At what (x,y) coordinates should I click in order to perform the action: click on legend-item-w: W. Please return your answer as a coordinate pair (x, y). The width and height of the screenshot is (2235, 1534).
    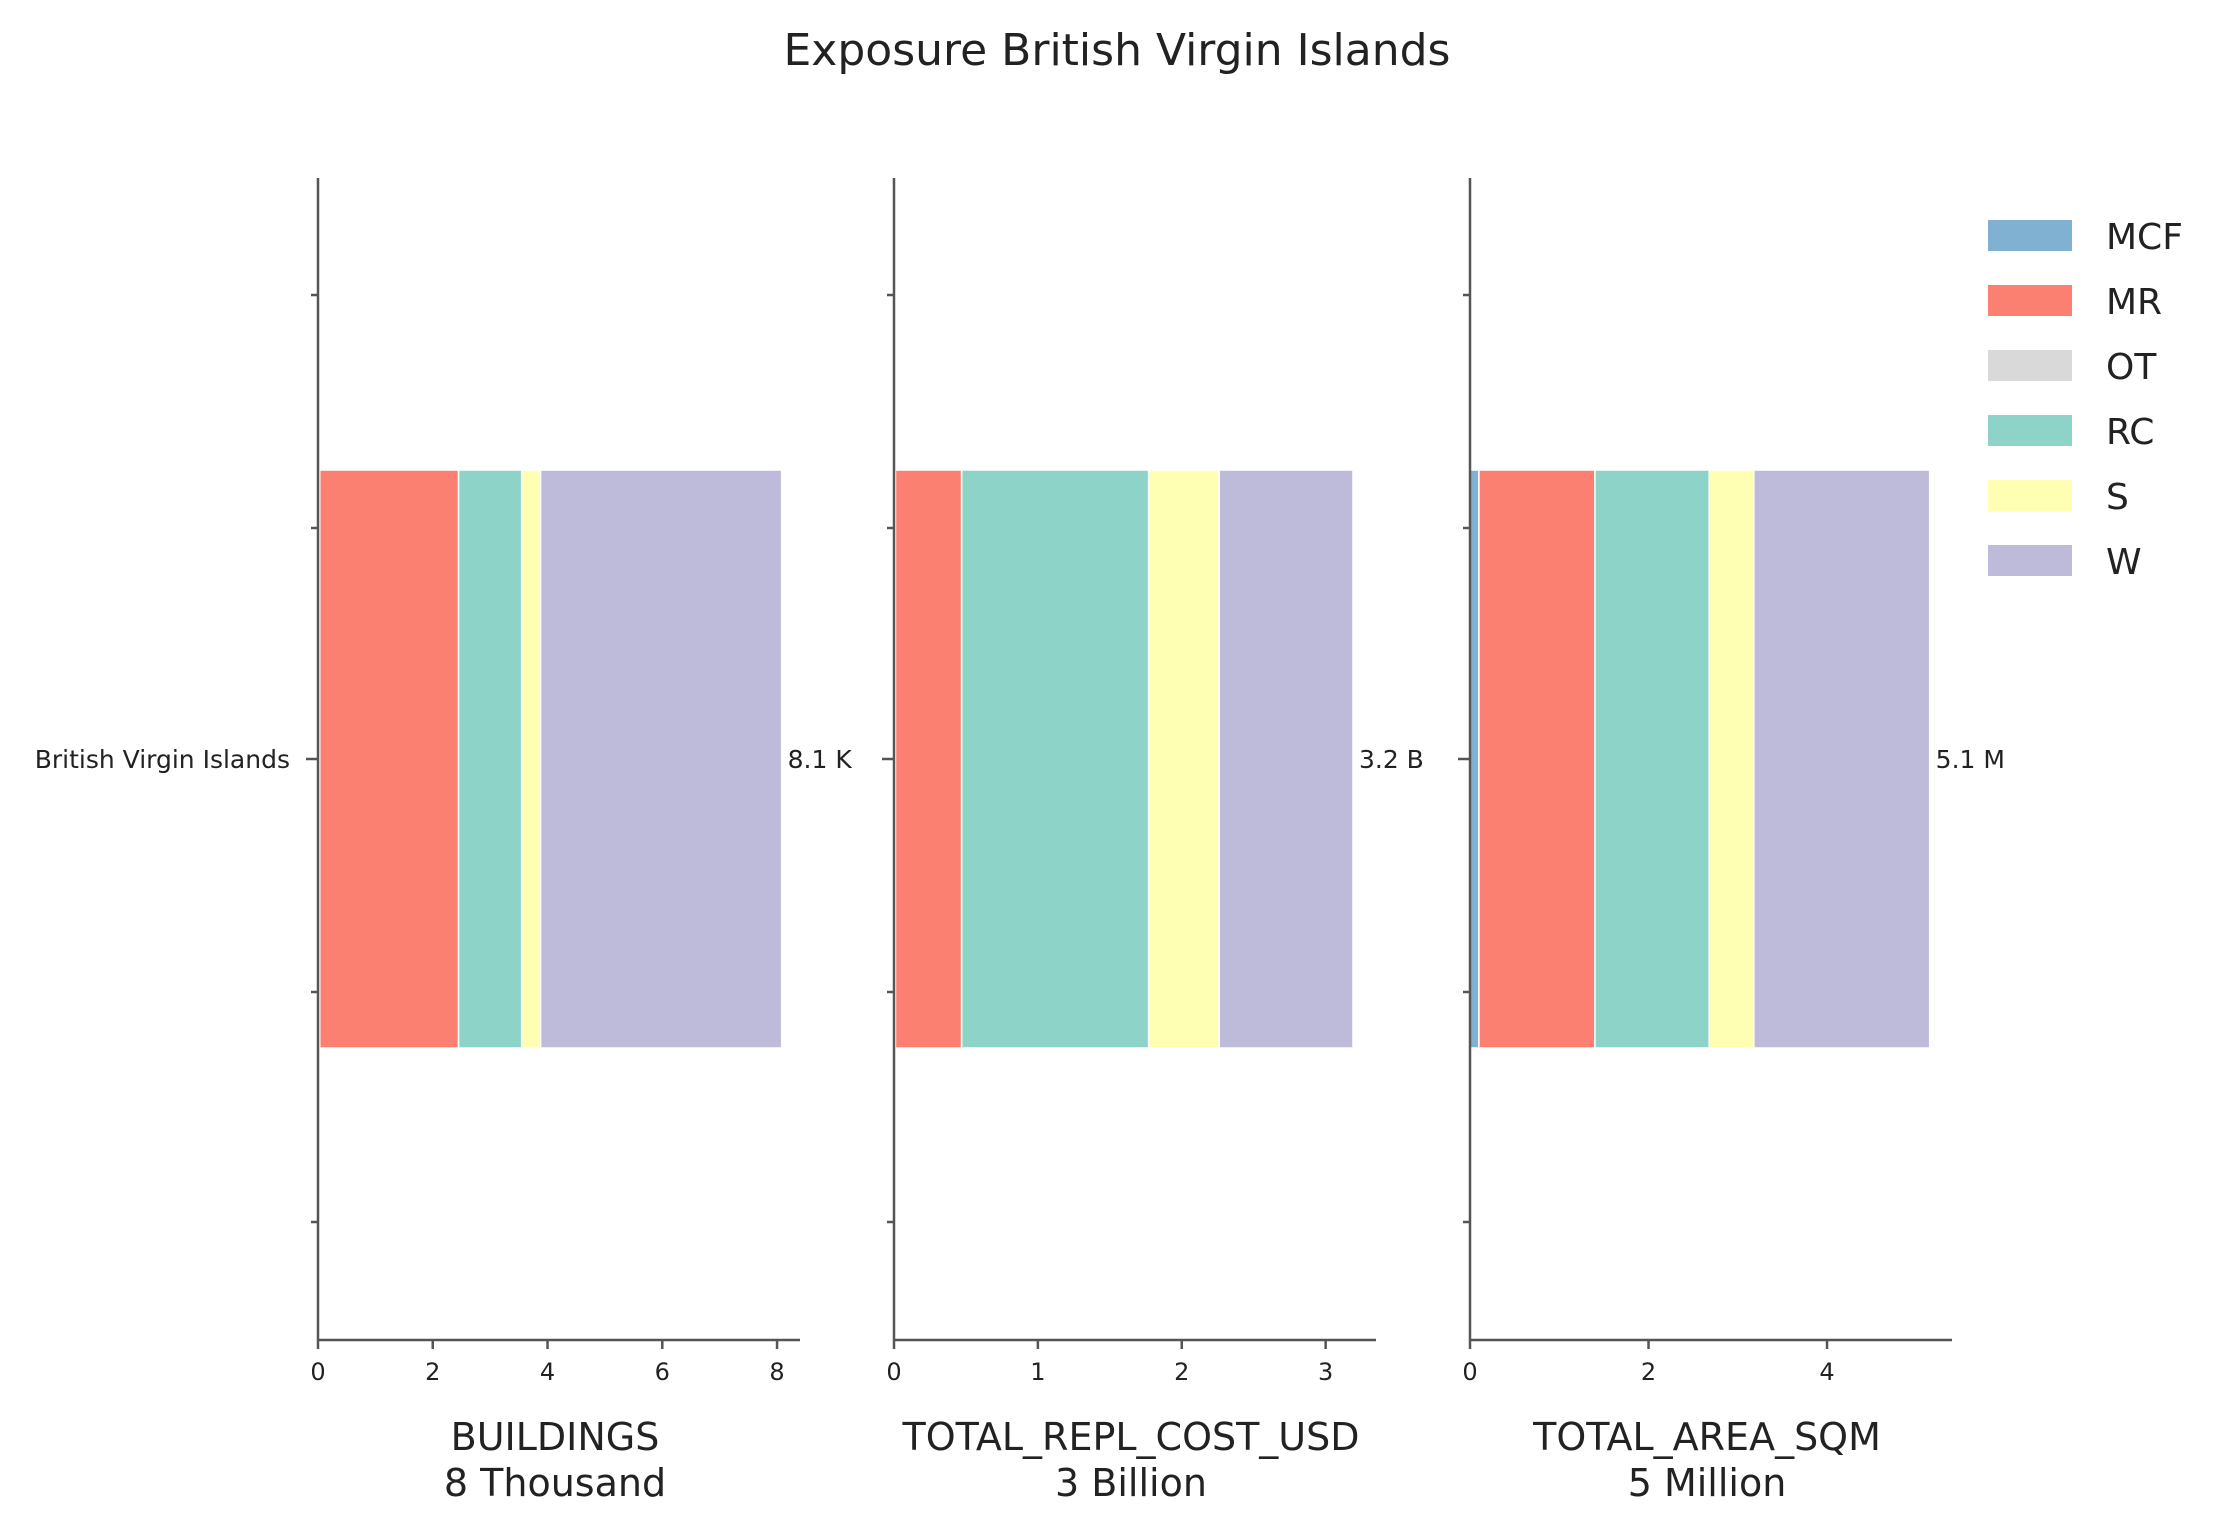
    Looking at the image, I should click on (2065, 562).